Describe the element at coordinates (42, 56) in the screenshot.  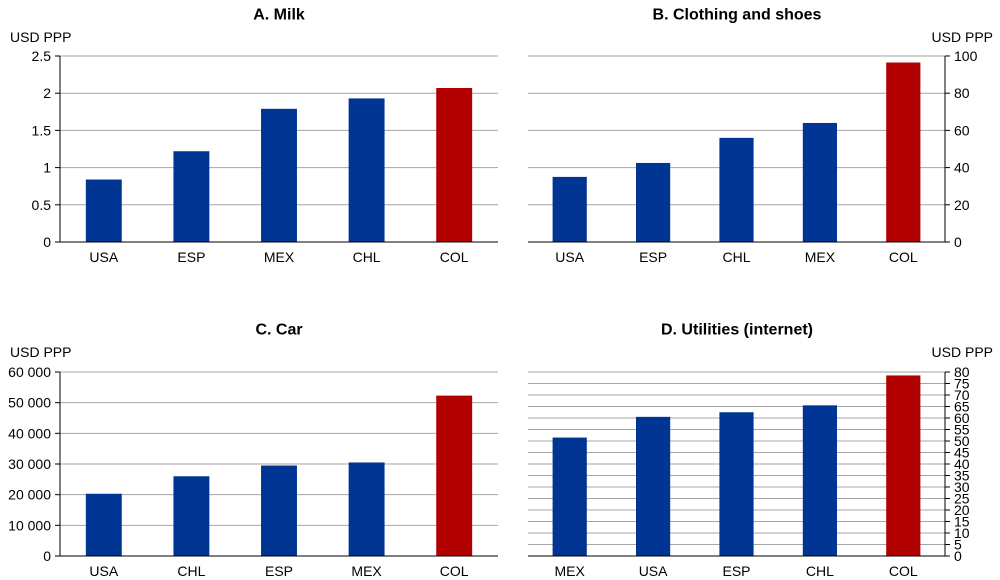
I see `panel-a-y-tick-label: 2.5` at that location.